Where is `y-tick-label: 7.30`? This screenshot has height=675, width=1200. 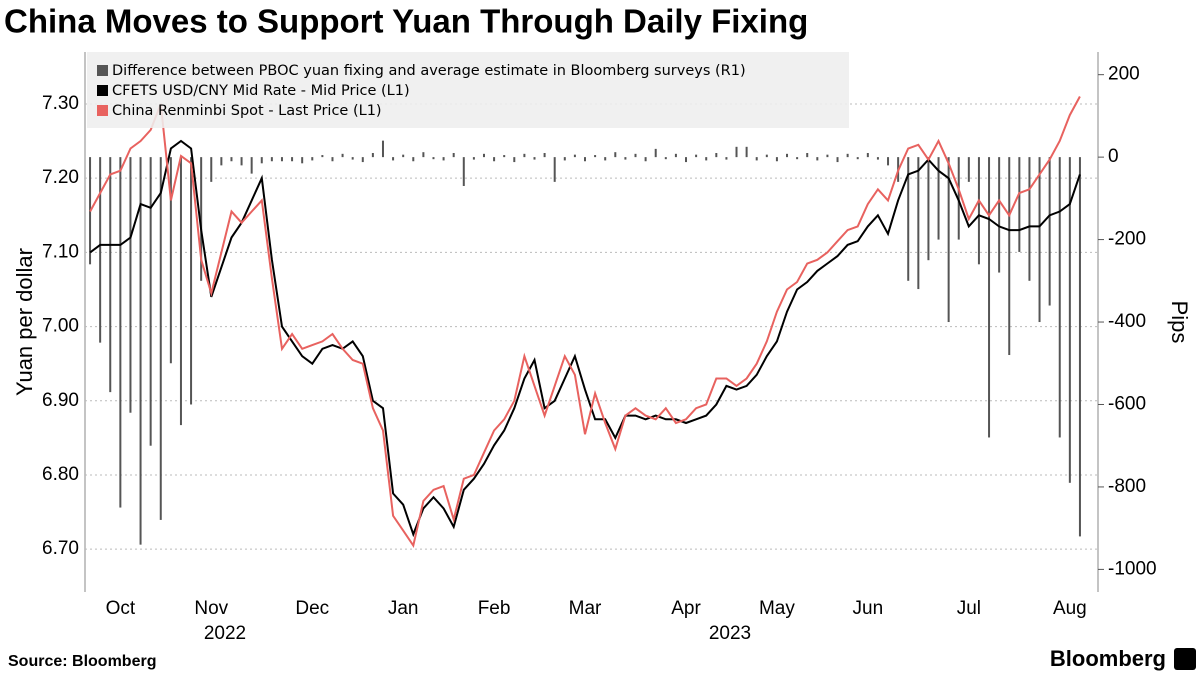 y-tick-label: 7.30 is located at coordinates (60, 103).